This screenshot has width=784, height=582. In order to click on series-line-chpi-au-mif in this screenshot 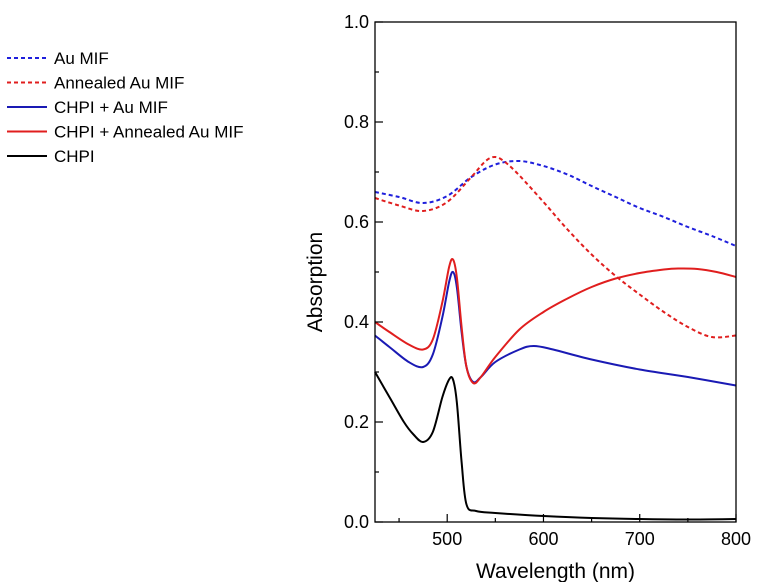, I will do `click(555, 328)`.